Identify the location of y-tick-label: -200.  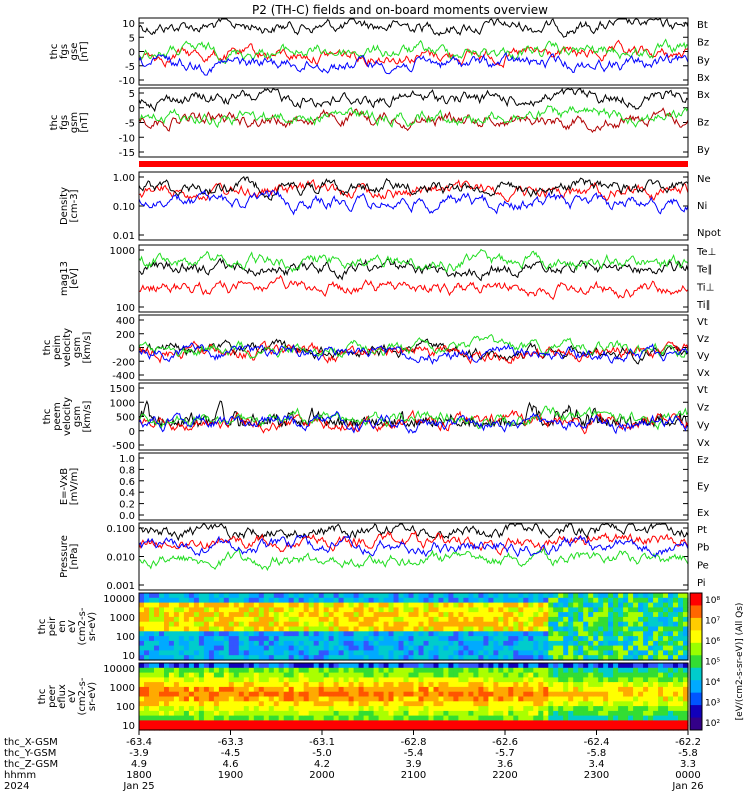
(123, 362).